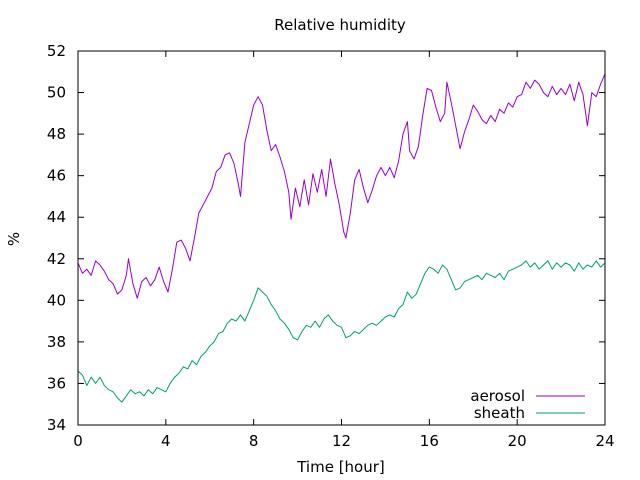 The width and height of the screenshot is (640, 480). I want to click on x-tick-label: 4, so click(166, 441).